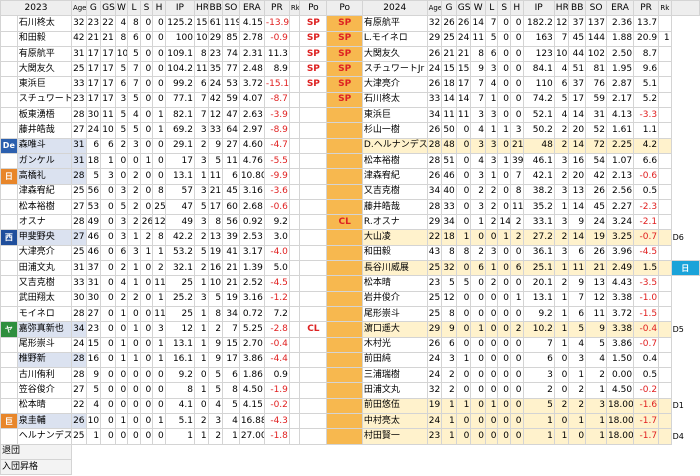 This screenshot has width=700, height=476. Describe the element at coordinates (394, 237) in the screenshot. I see `player-name: 大山凌` at that location.